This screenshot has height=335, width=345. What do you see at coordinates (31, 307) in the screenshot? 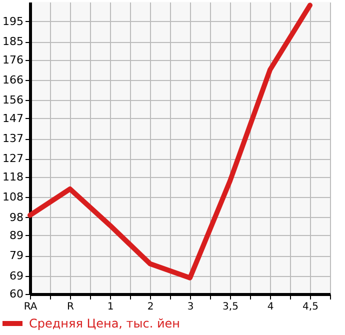
I see `x-tick-label: RA` at bounding box center [31, 307].